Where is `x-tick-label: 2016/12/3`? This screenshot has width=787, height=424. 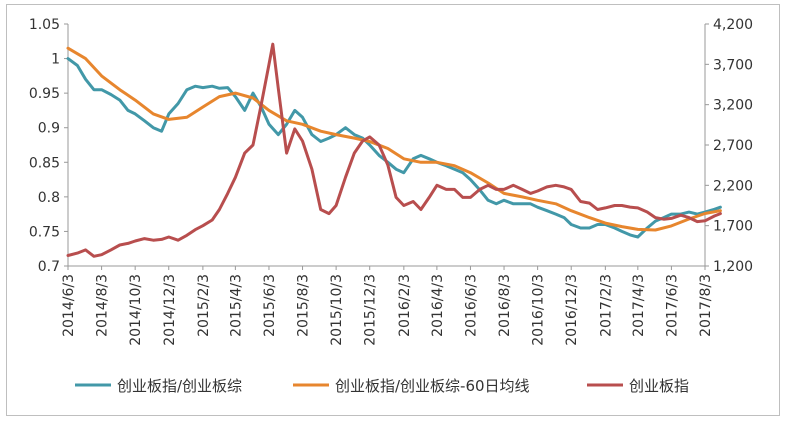
x-tick-label: 2016/12/3 is located at coordinates (572, 310).